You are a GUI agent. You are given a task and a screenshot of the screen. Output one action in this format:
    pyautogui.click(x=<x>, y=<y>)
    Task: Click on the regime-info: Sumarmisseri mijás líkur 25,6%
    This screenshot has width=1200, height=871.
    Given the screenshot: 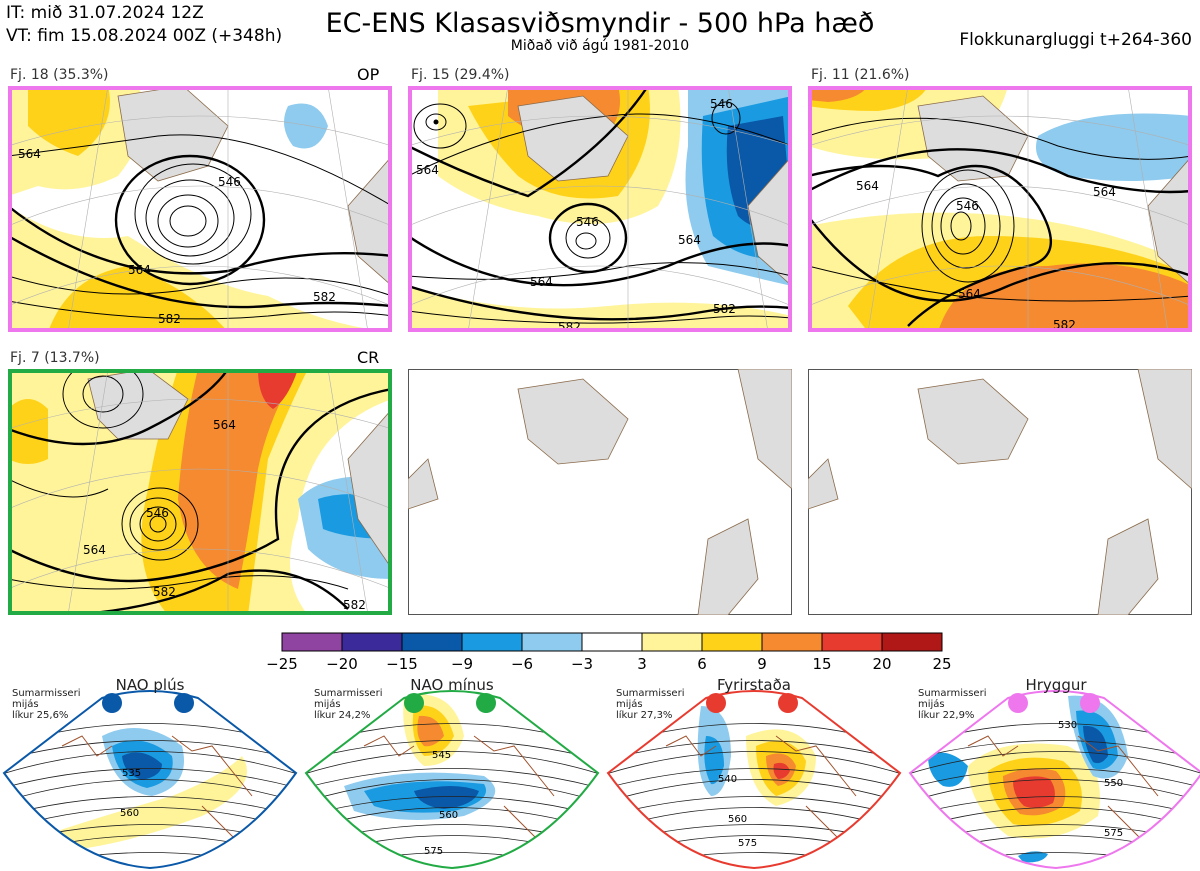 What is the action you would take?
    pyautogui.click(x=46, y=704)
    